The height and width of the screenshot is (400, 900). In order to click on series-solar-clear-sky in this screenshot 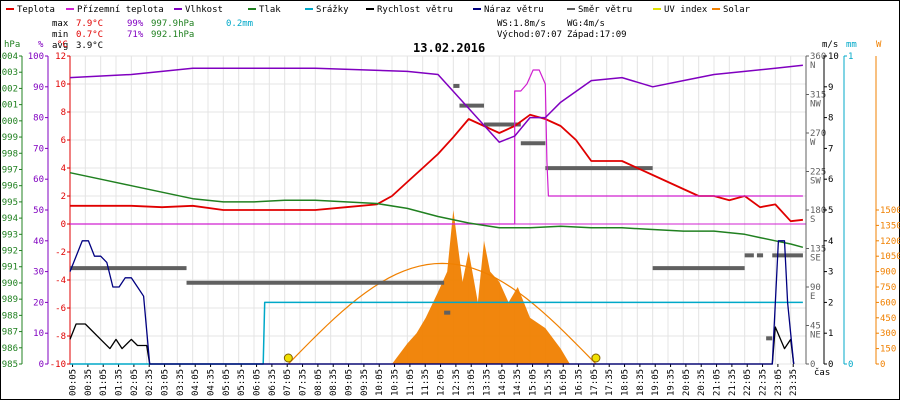, I will do `click(442, 313)`.